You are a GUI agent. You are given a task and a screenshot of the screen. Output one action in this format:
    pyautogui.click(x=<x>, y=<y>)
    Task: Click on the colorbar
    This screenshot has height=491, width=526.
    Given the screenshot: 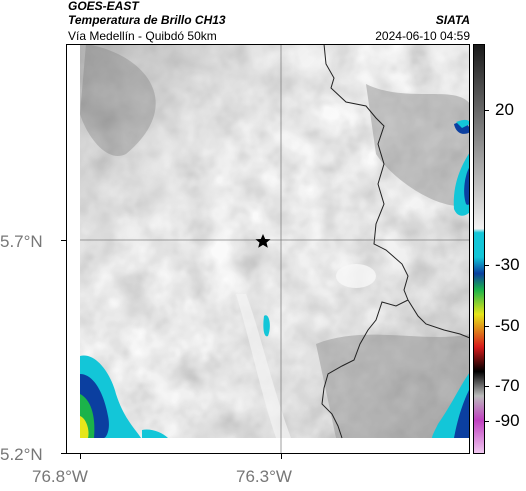 What is the action you would take?
    pyautogui.click(x=479, y=249)
    